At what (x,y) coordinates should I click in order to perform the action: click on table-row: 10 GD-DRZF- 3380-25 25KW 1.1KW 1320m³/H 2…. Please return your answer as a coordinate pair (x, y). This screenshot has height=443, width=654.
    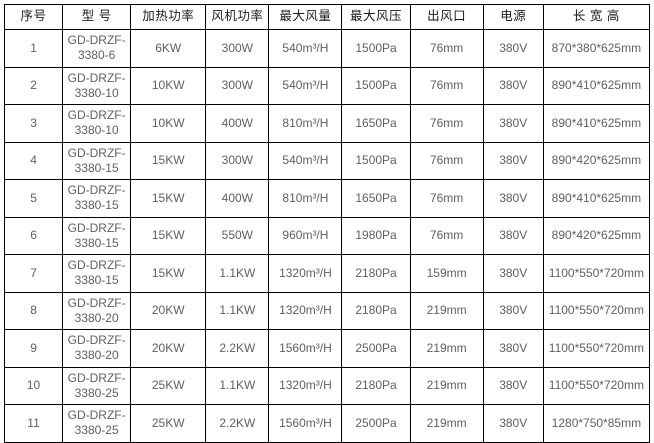
    Looking at the image, I should click on (327, 385).